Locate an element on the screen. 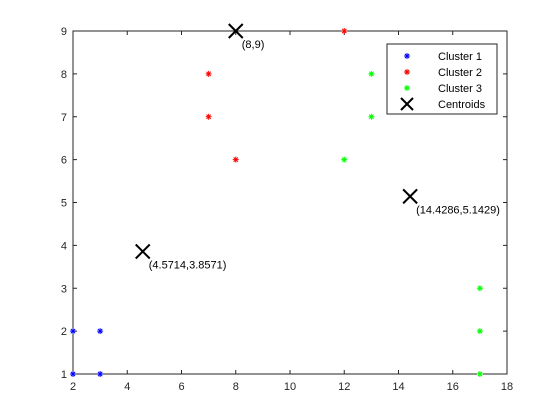 This screenshot has width=560, height=420. x-tick-label: 6 is located at coordinates (181, 387).